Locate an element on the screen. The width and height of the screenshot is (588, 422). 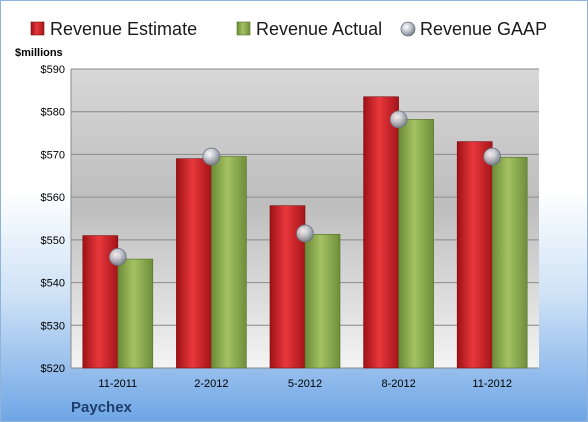
x-tick-label: 8-2012 is located at coordinates (398, 384).